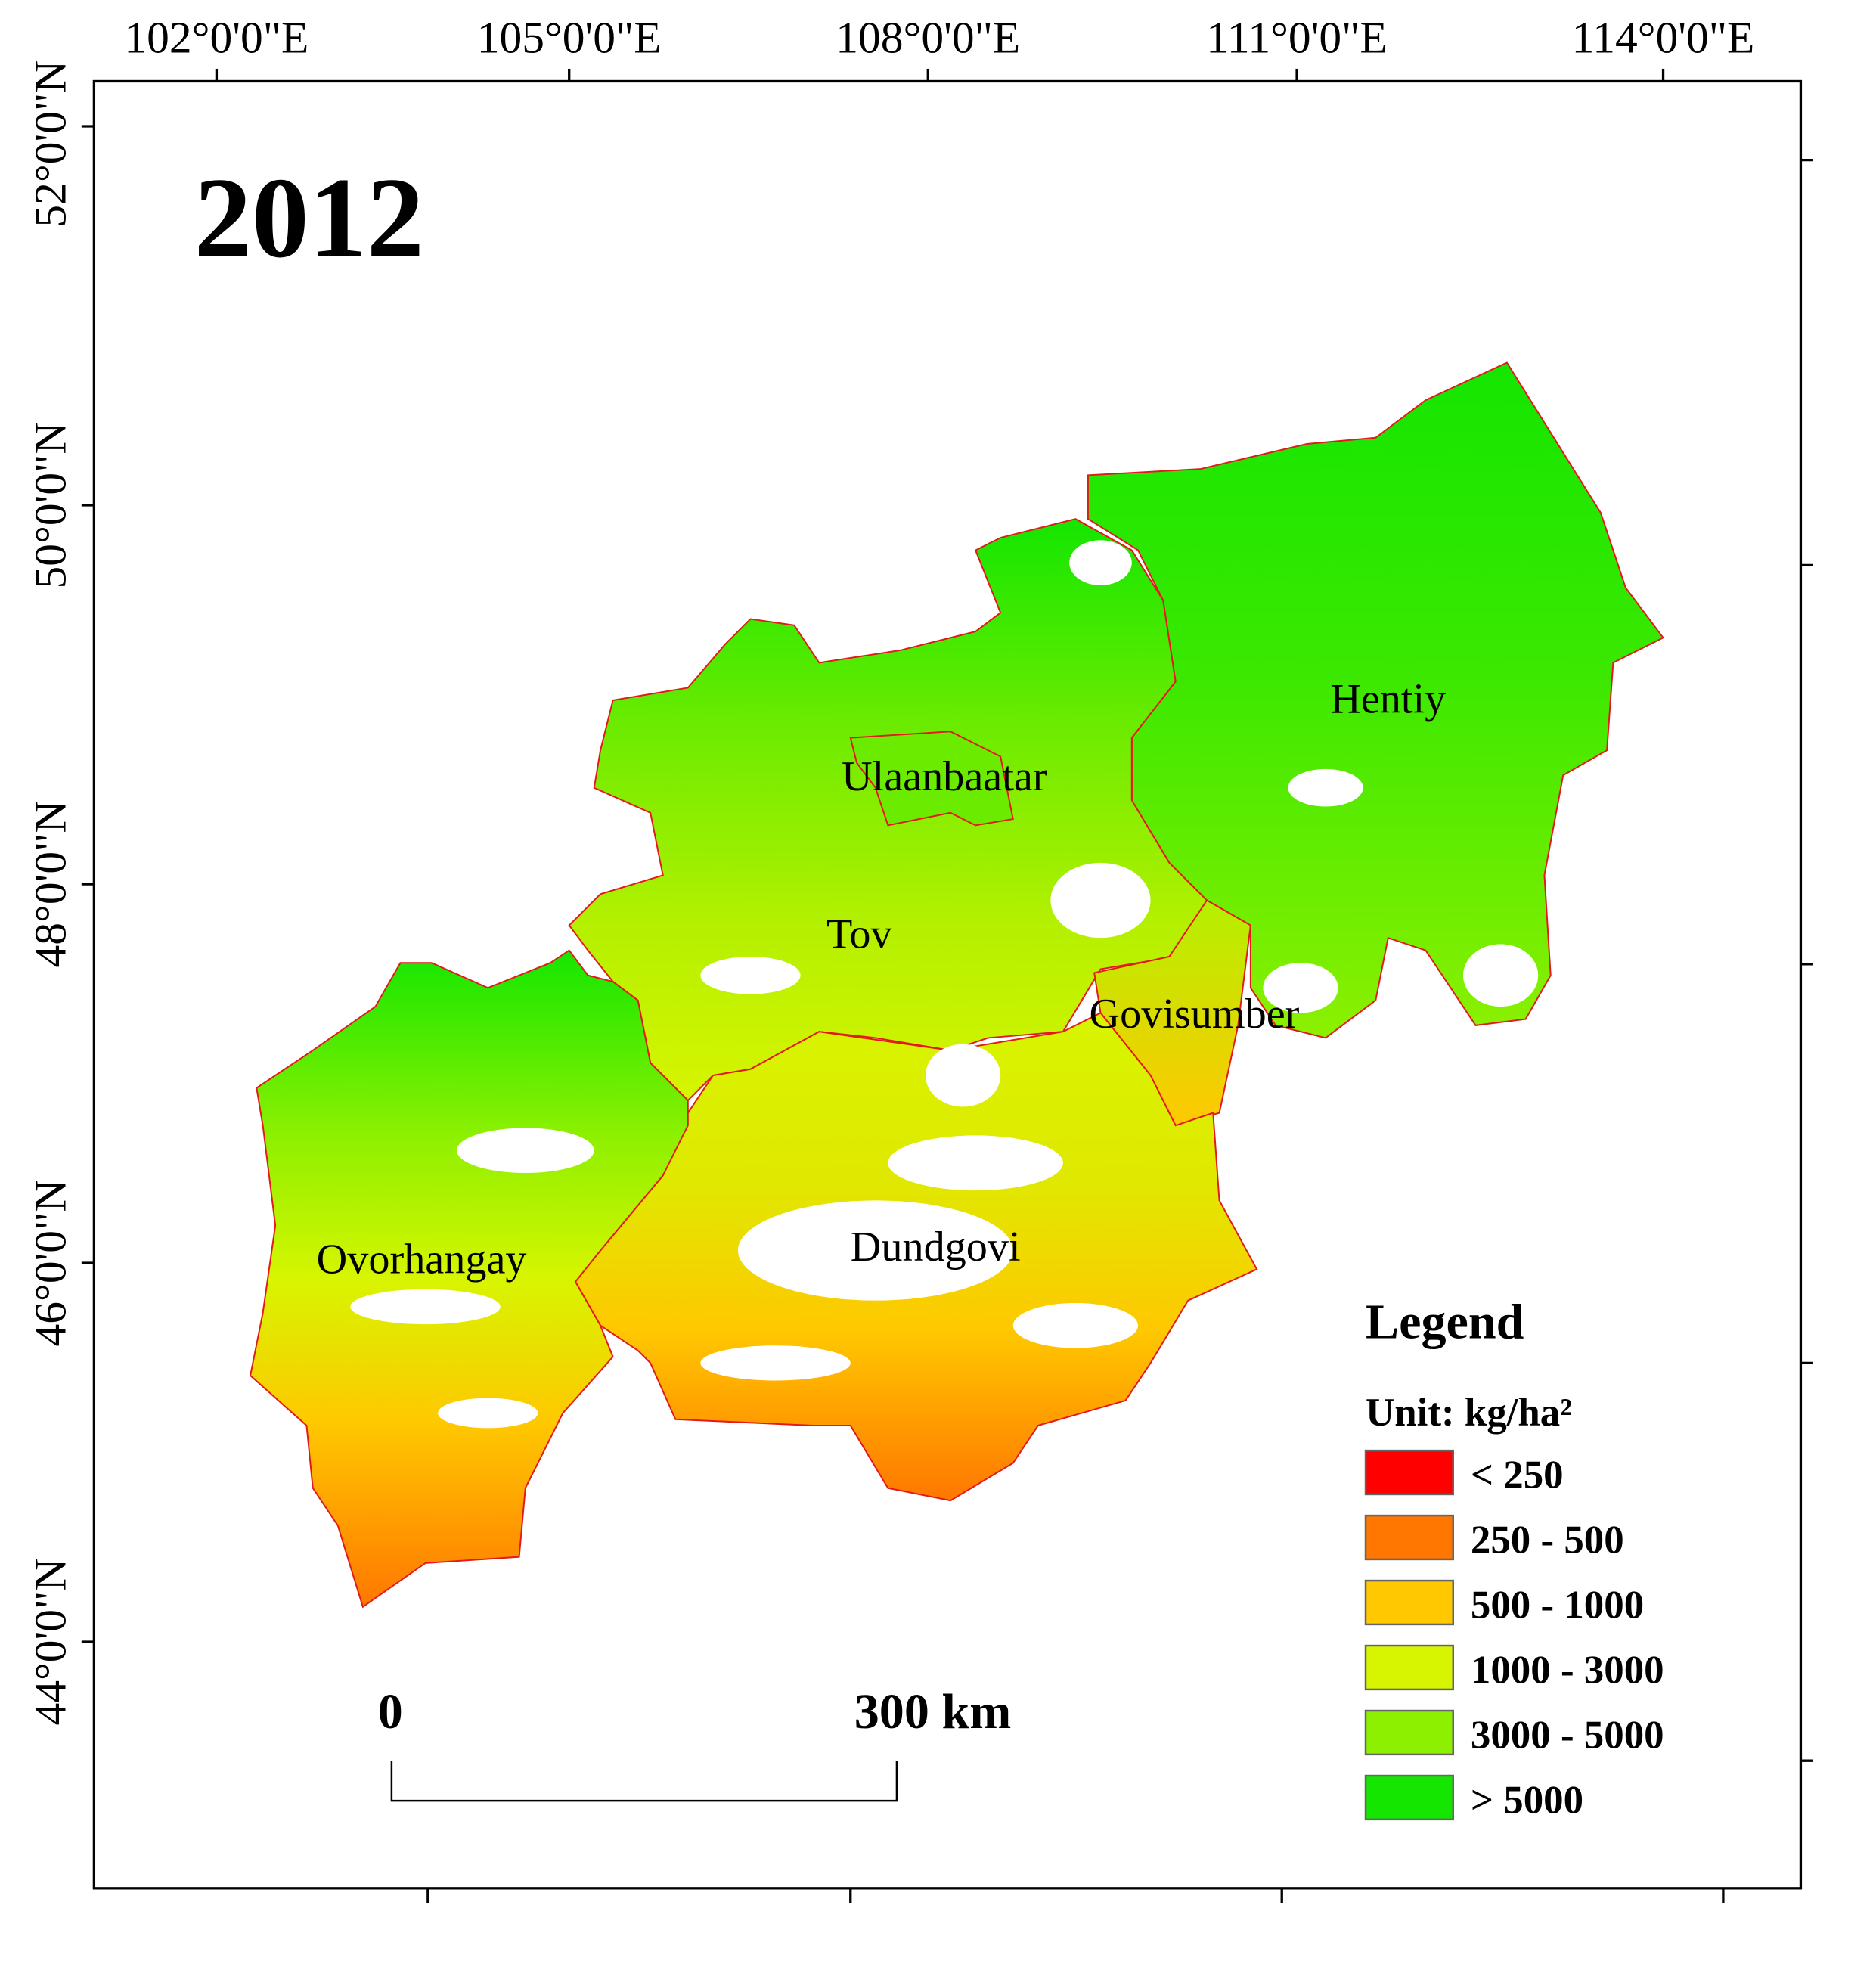 The height and width of the screenshot is (1967, 1876). What do you see at coordinates (936, 1247) in the screenshot?
I see `region-label: Dundgovi` at bounding box center [936, 1247].